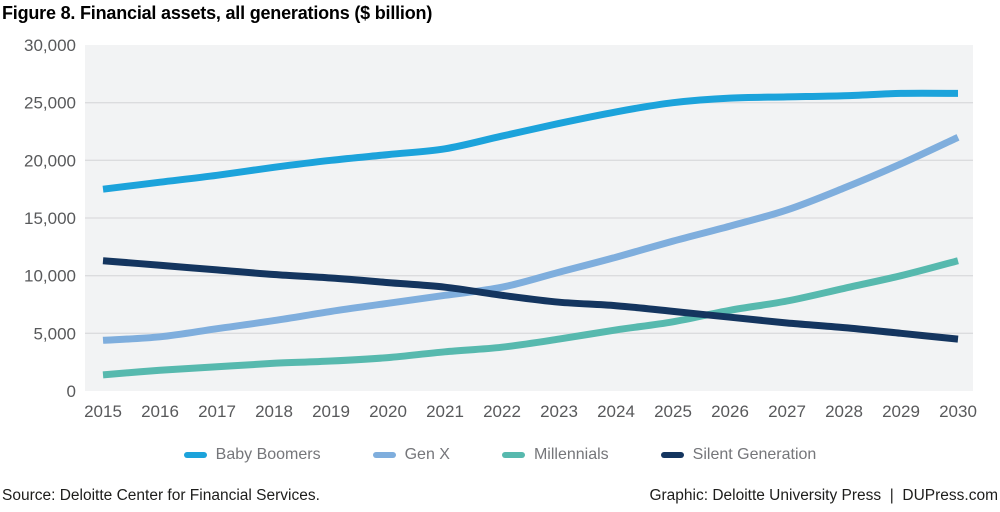 The image size is (1000, 512). Describe the element at coordinates (427, 454) in the screenshot. I see `legend-label: Gen X` at that location.